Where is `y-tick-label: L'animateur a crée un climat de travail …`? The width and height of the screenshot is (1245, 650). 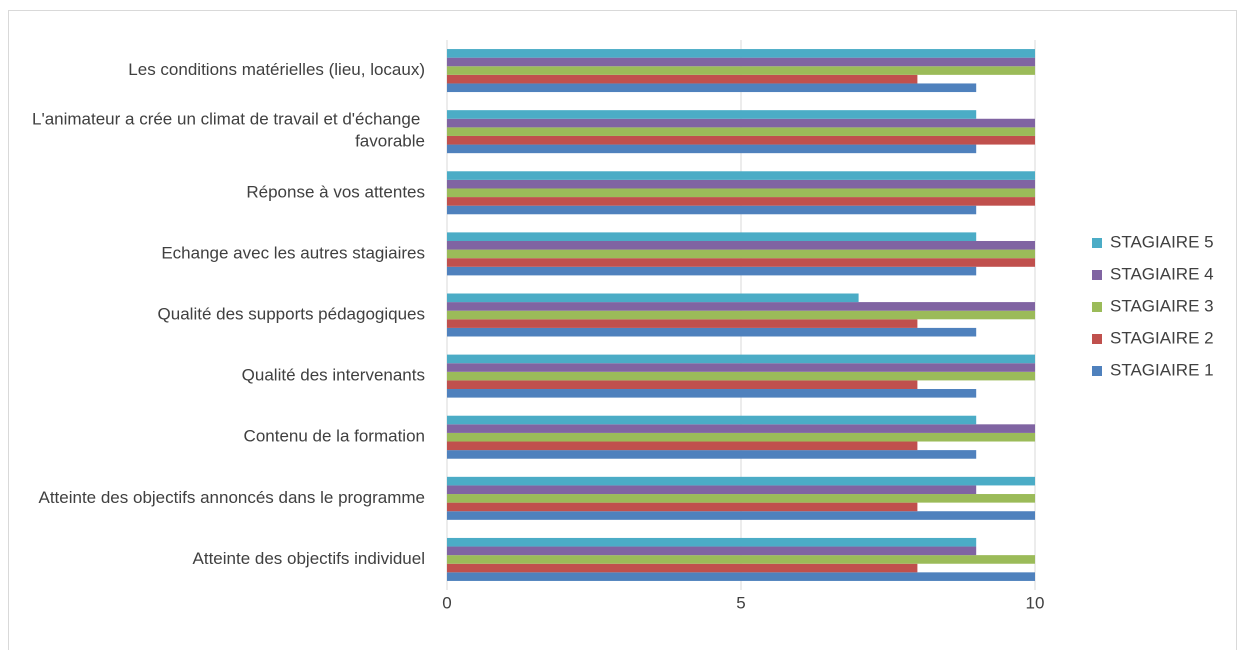
y-tick-label: L'animateur a crée un climat de travail … is located at coordinates (228, 130).